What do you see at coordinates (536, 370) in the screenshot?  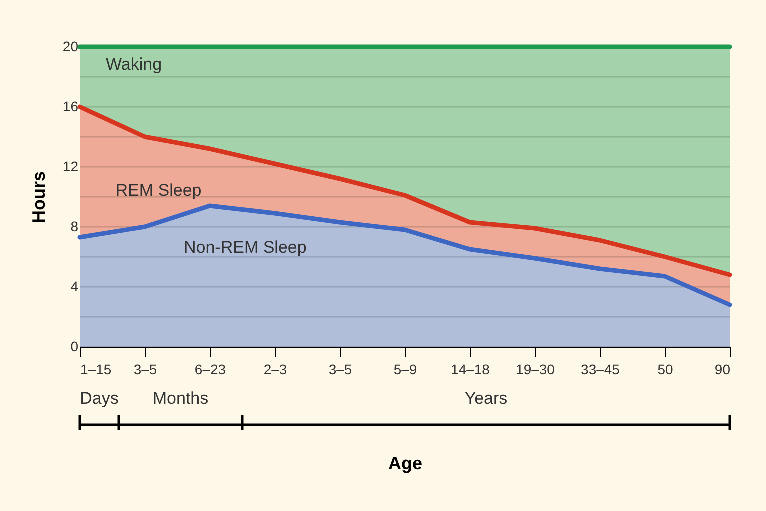 I see `x-tick-label: 19–30` at bounding box center [536, 370].